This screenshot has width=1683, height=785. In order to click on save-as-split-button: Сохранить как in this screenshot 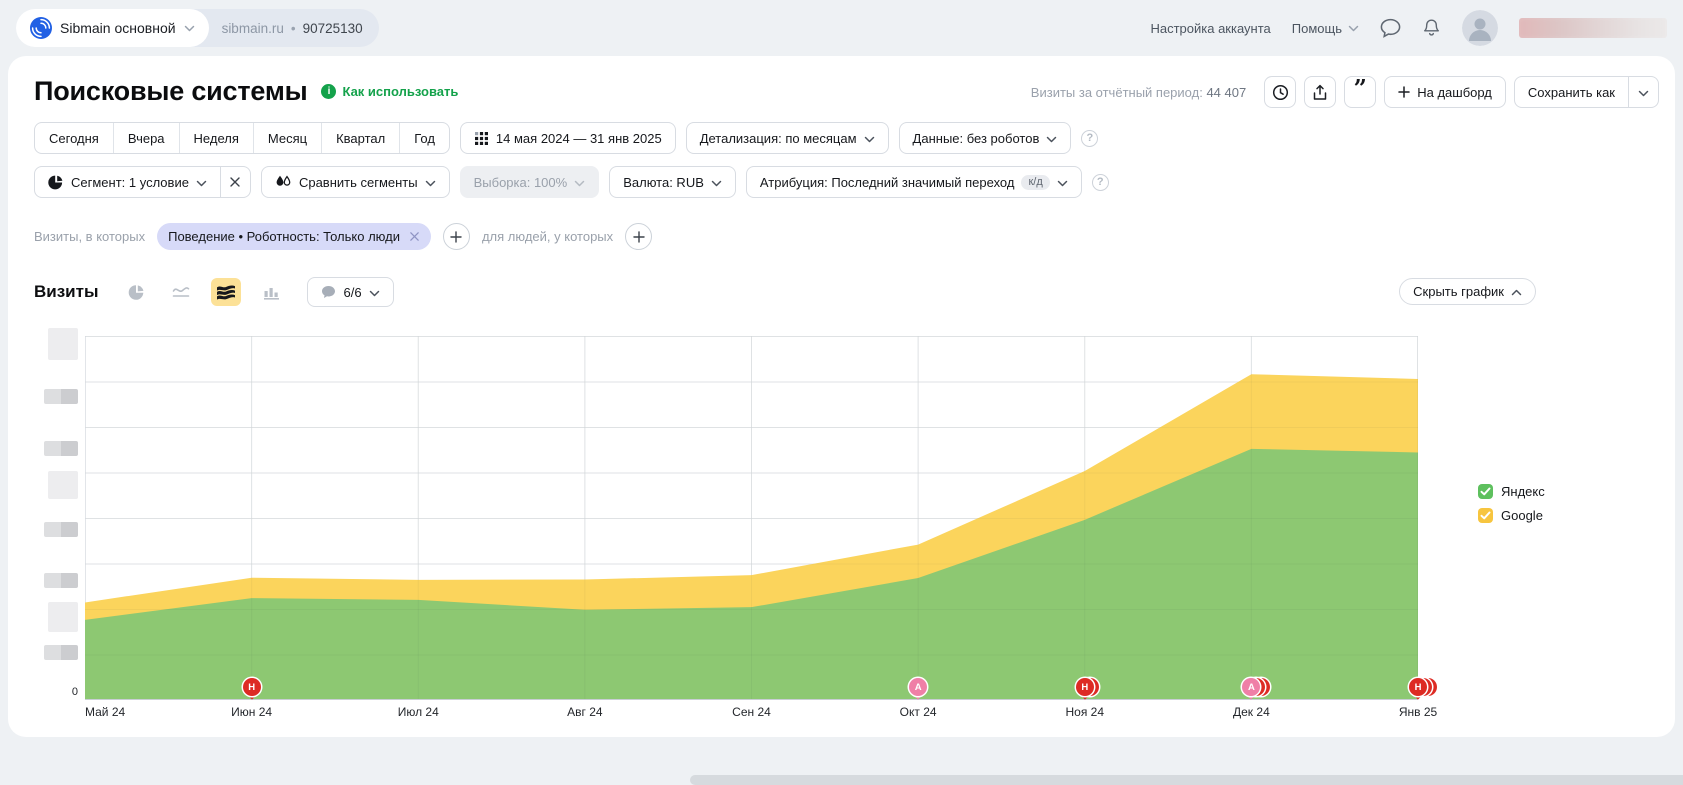, I will do `click(1586, 92)`.